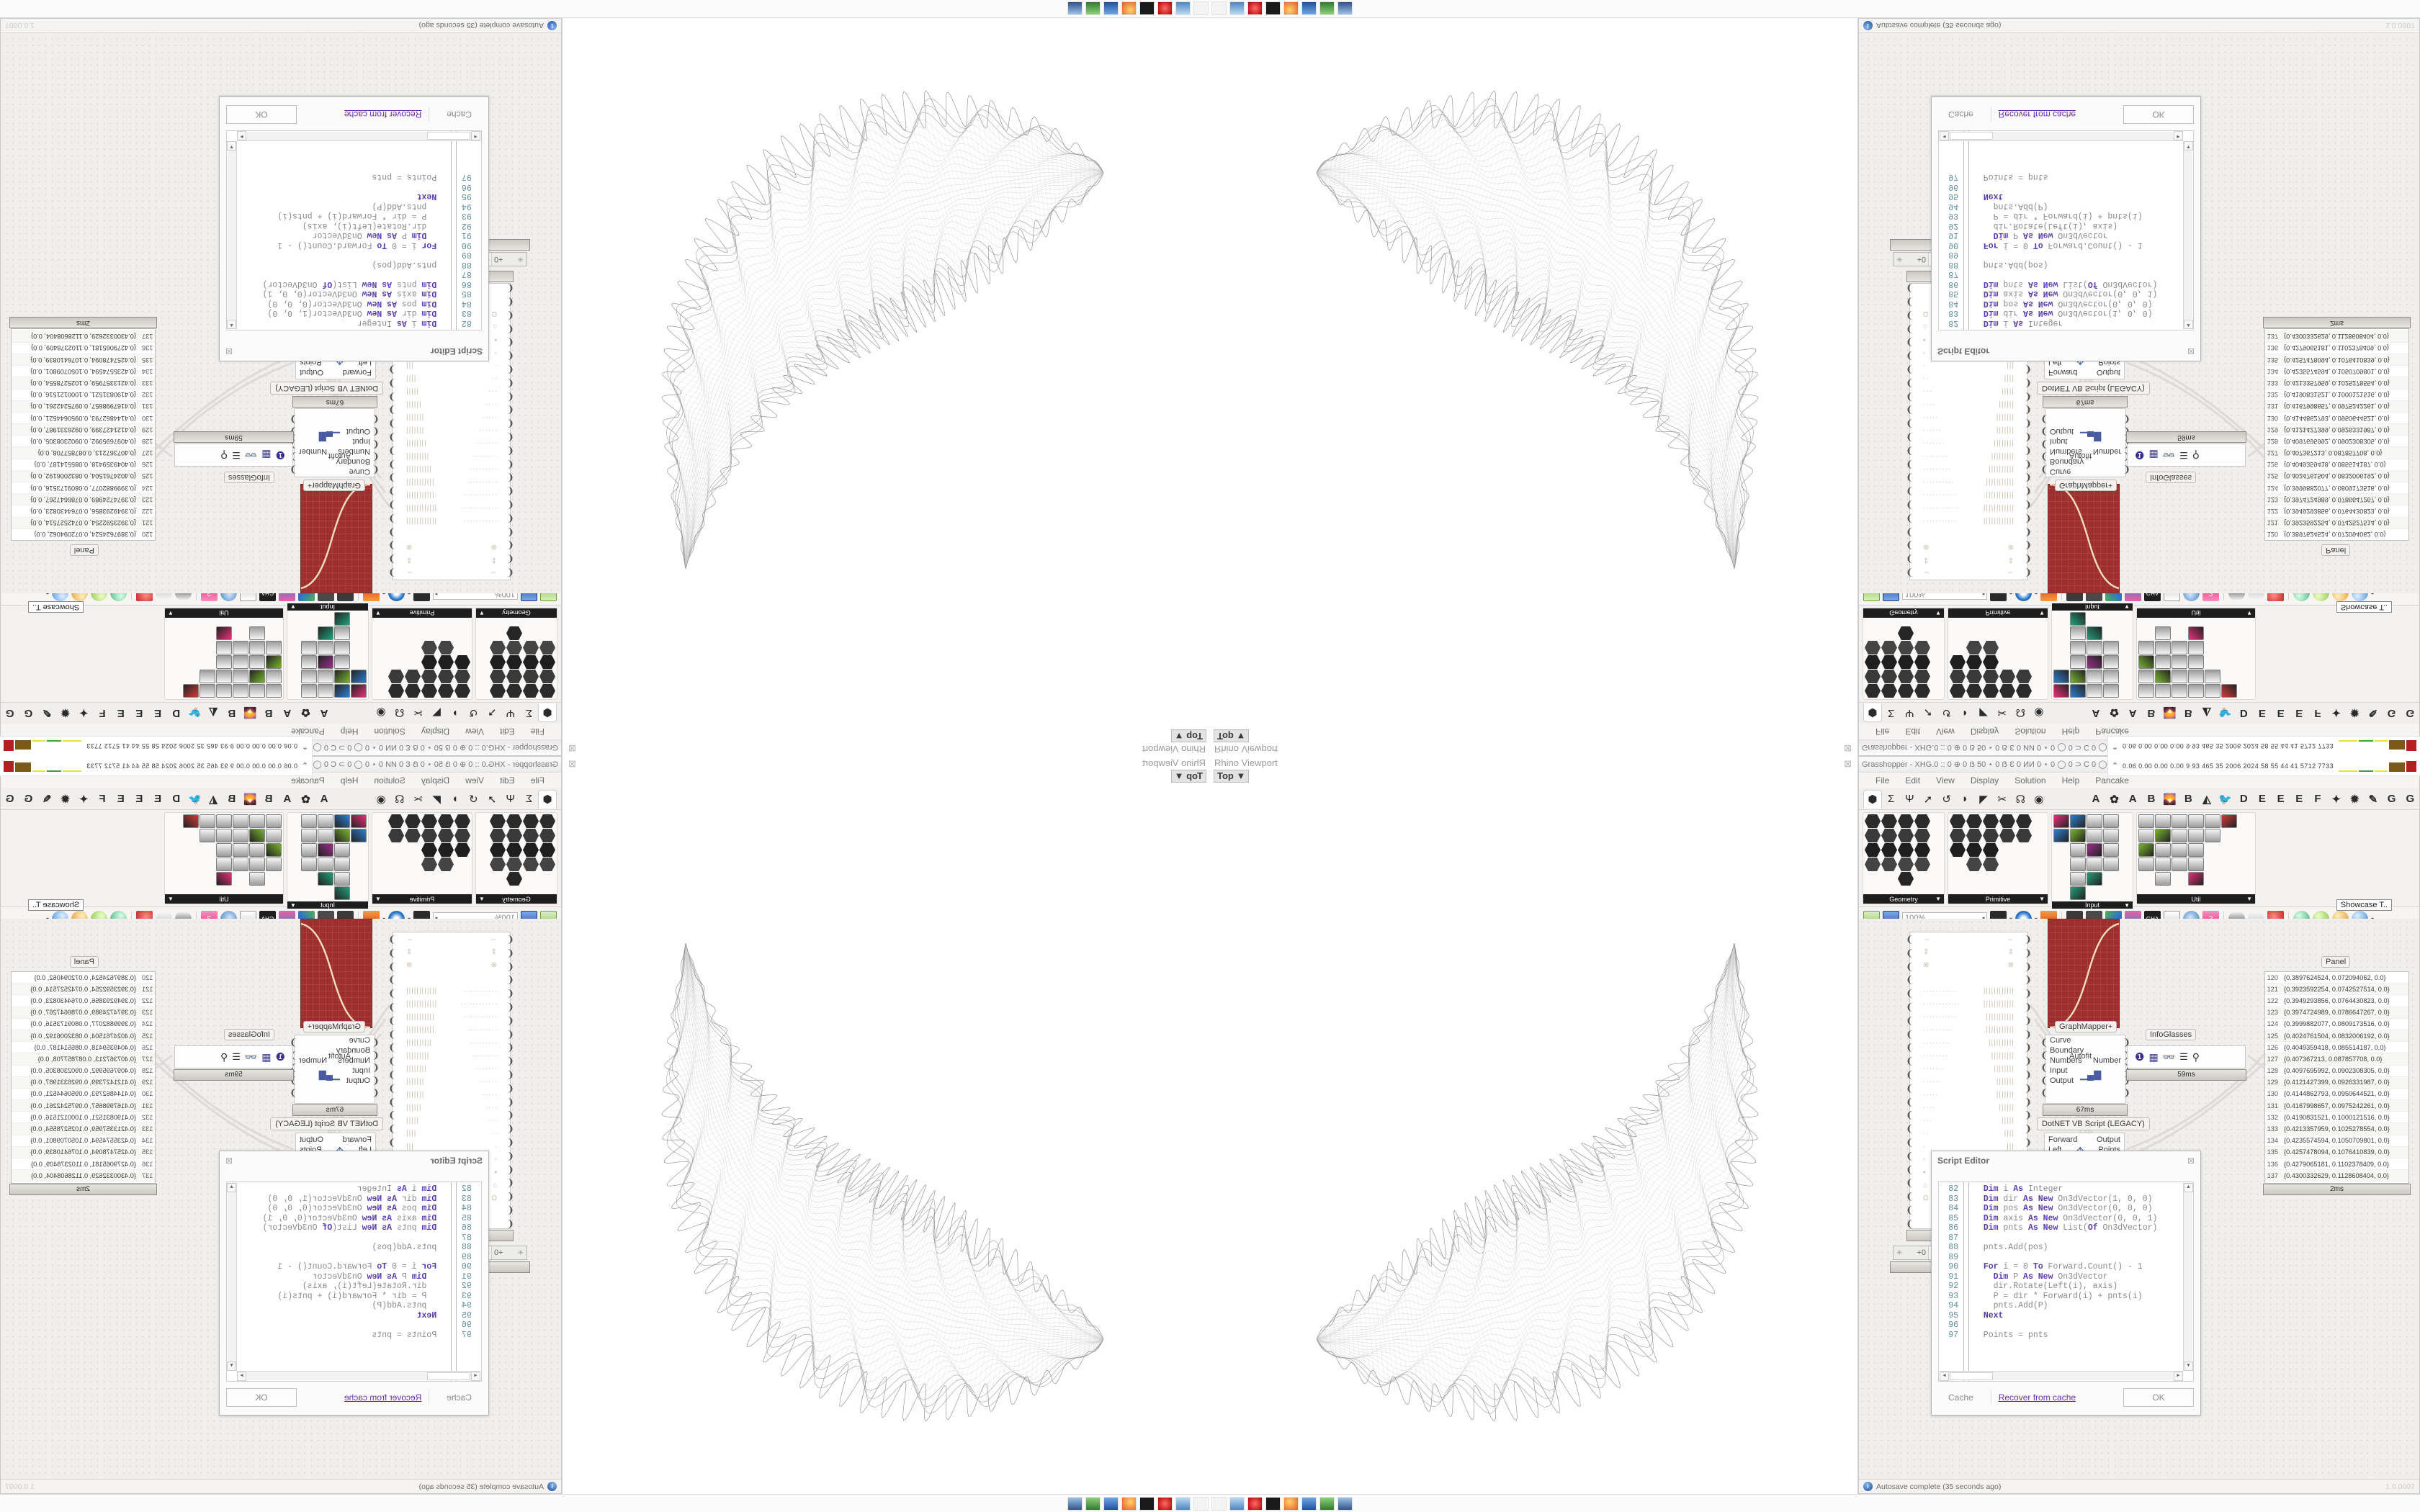 The height and width of the screenshot is (1512, 2420). Describe the element at coordinates (280, 1057) in the screenshot. I see `info-icon: ❶` at that location.